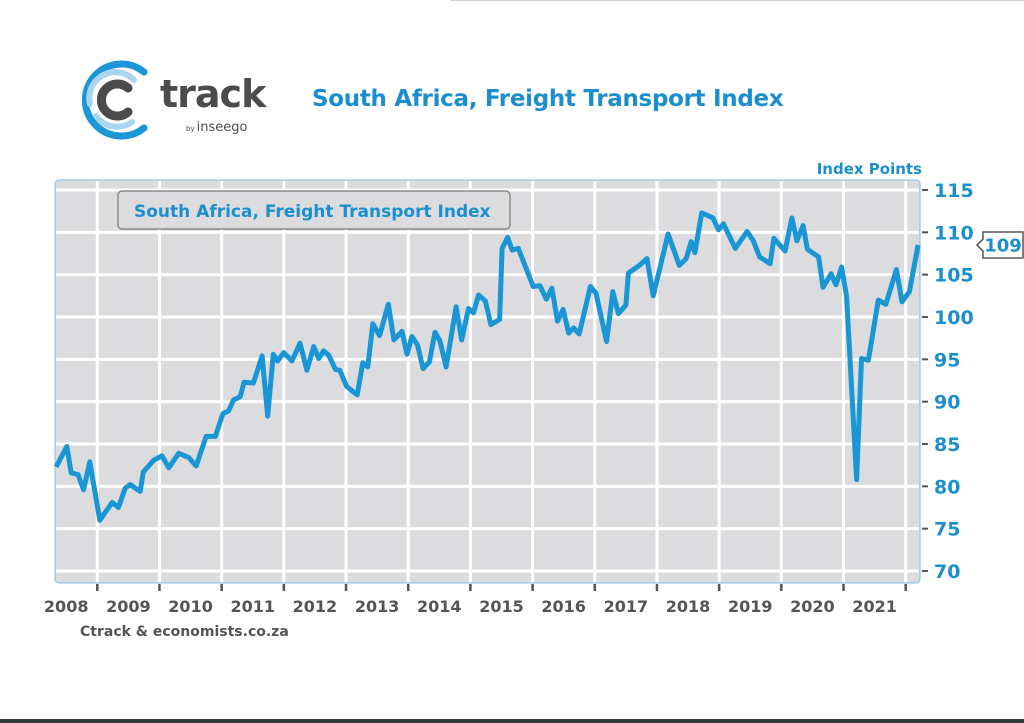  I want to click on last-value-marker: 109, so click(999, 245).